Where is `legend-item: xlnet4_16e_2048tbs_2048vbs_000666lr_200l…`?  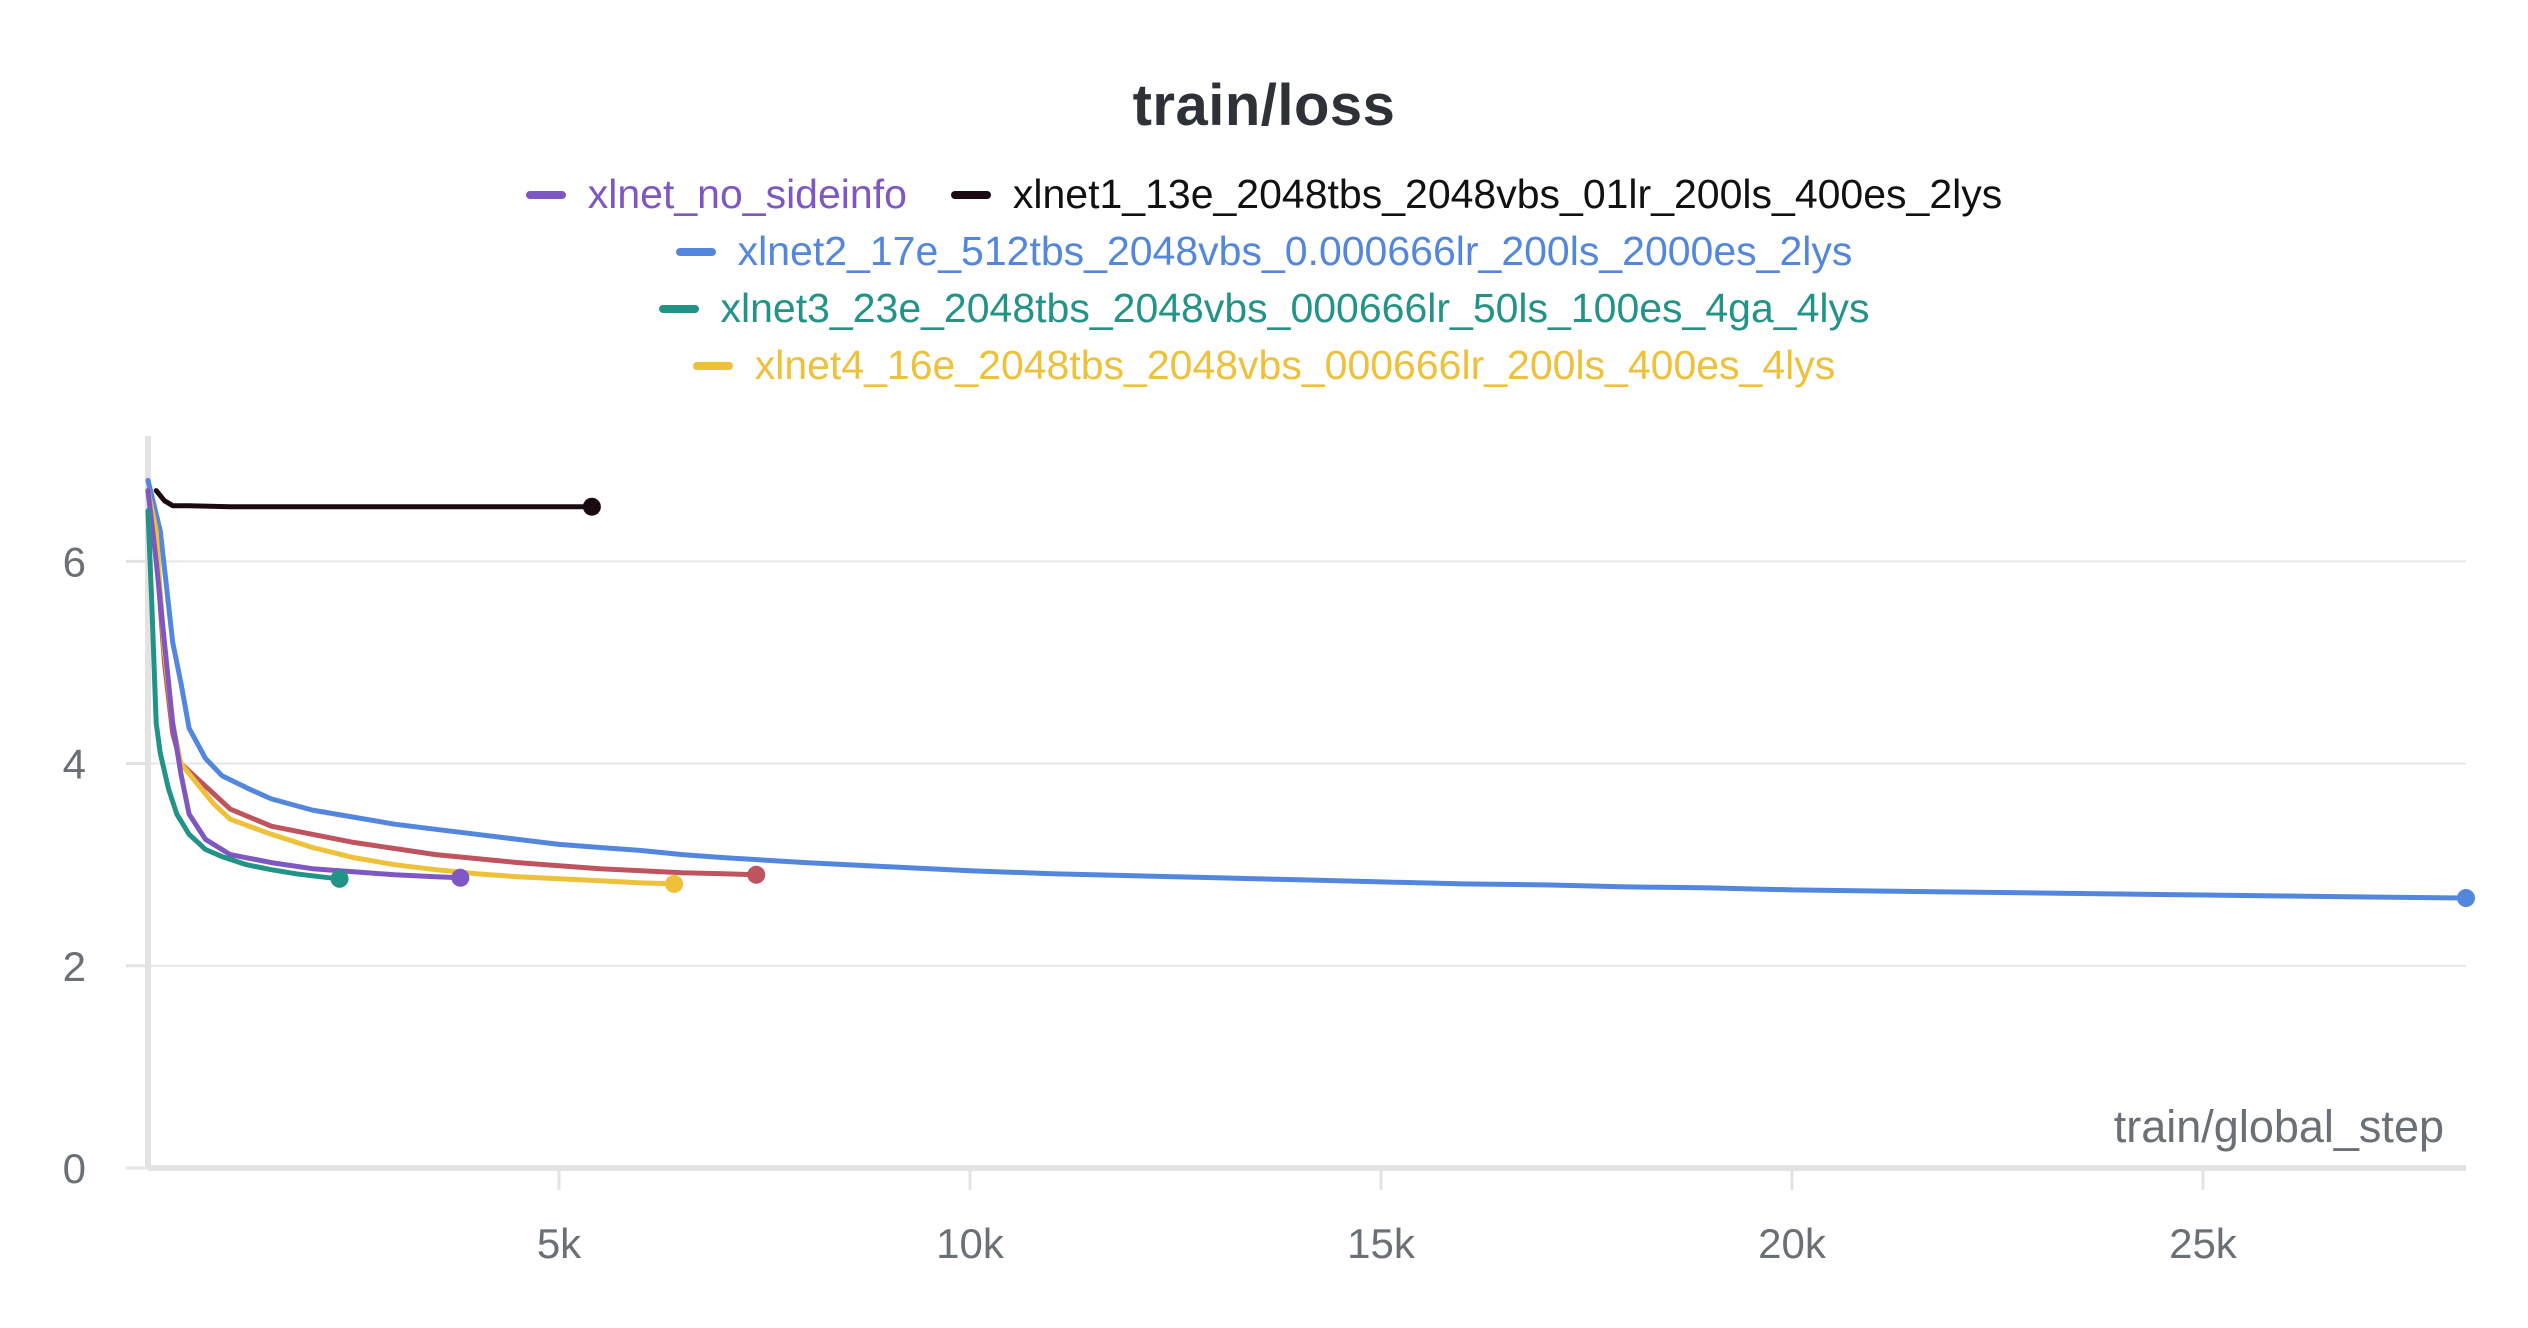
legend-item: xlnet4_16e_2048tbs_2048vbs_000666lr_200l… is located at coordinates (1264, 365).